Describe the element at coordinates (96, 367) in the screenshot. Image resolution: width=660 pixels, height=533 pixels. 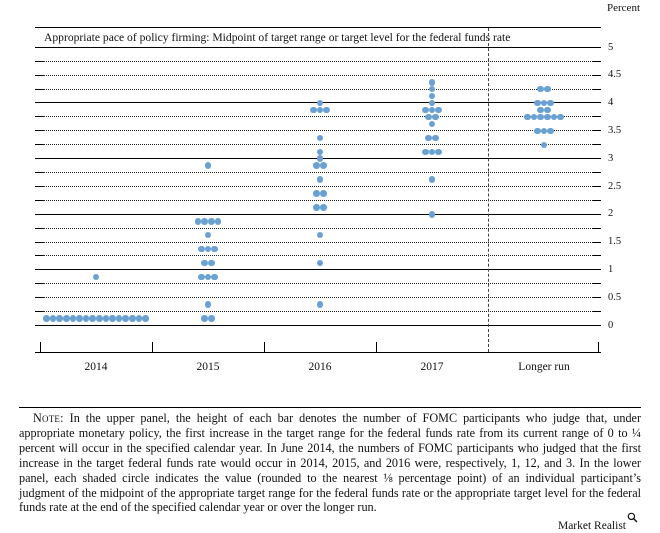
I see `x-axis-category-label: 2014` at that location.